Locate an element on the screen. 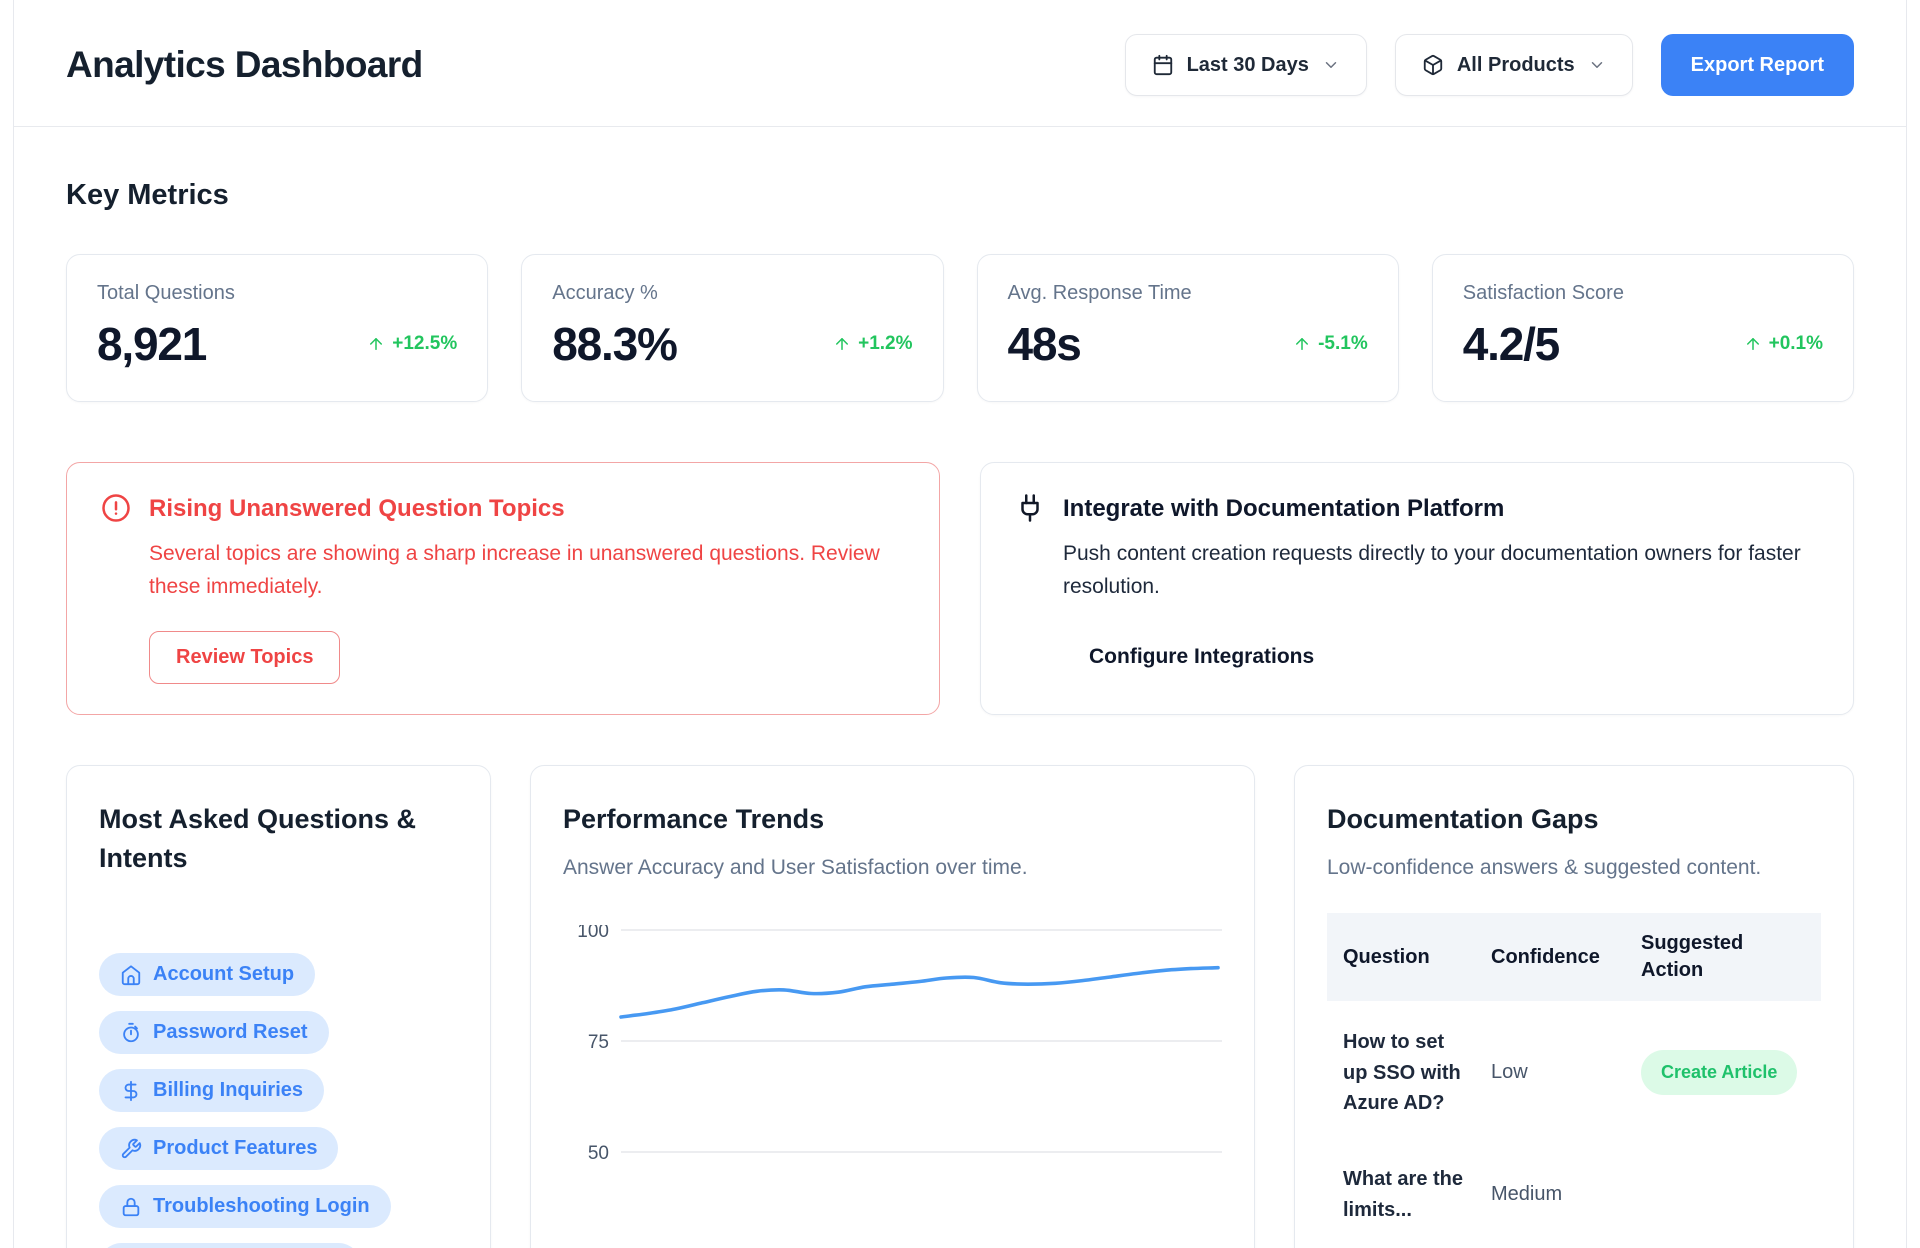 The width and height of the screenshot is (1920, 1248). accuracy-line-series is located at coordinates (919, 992).